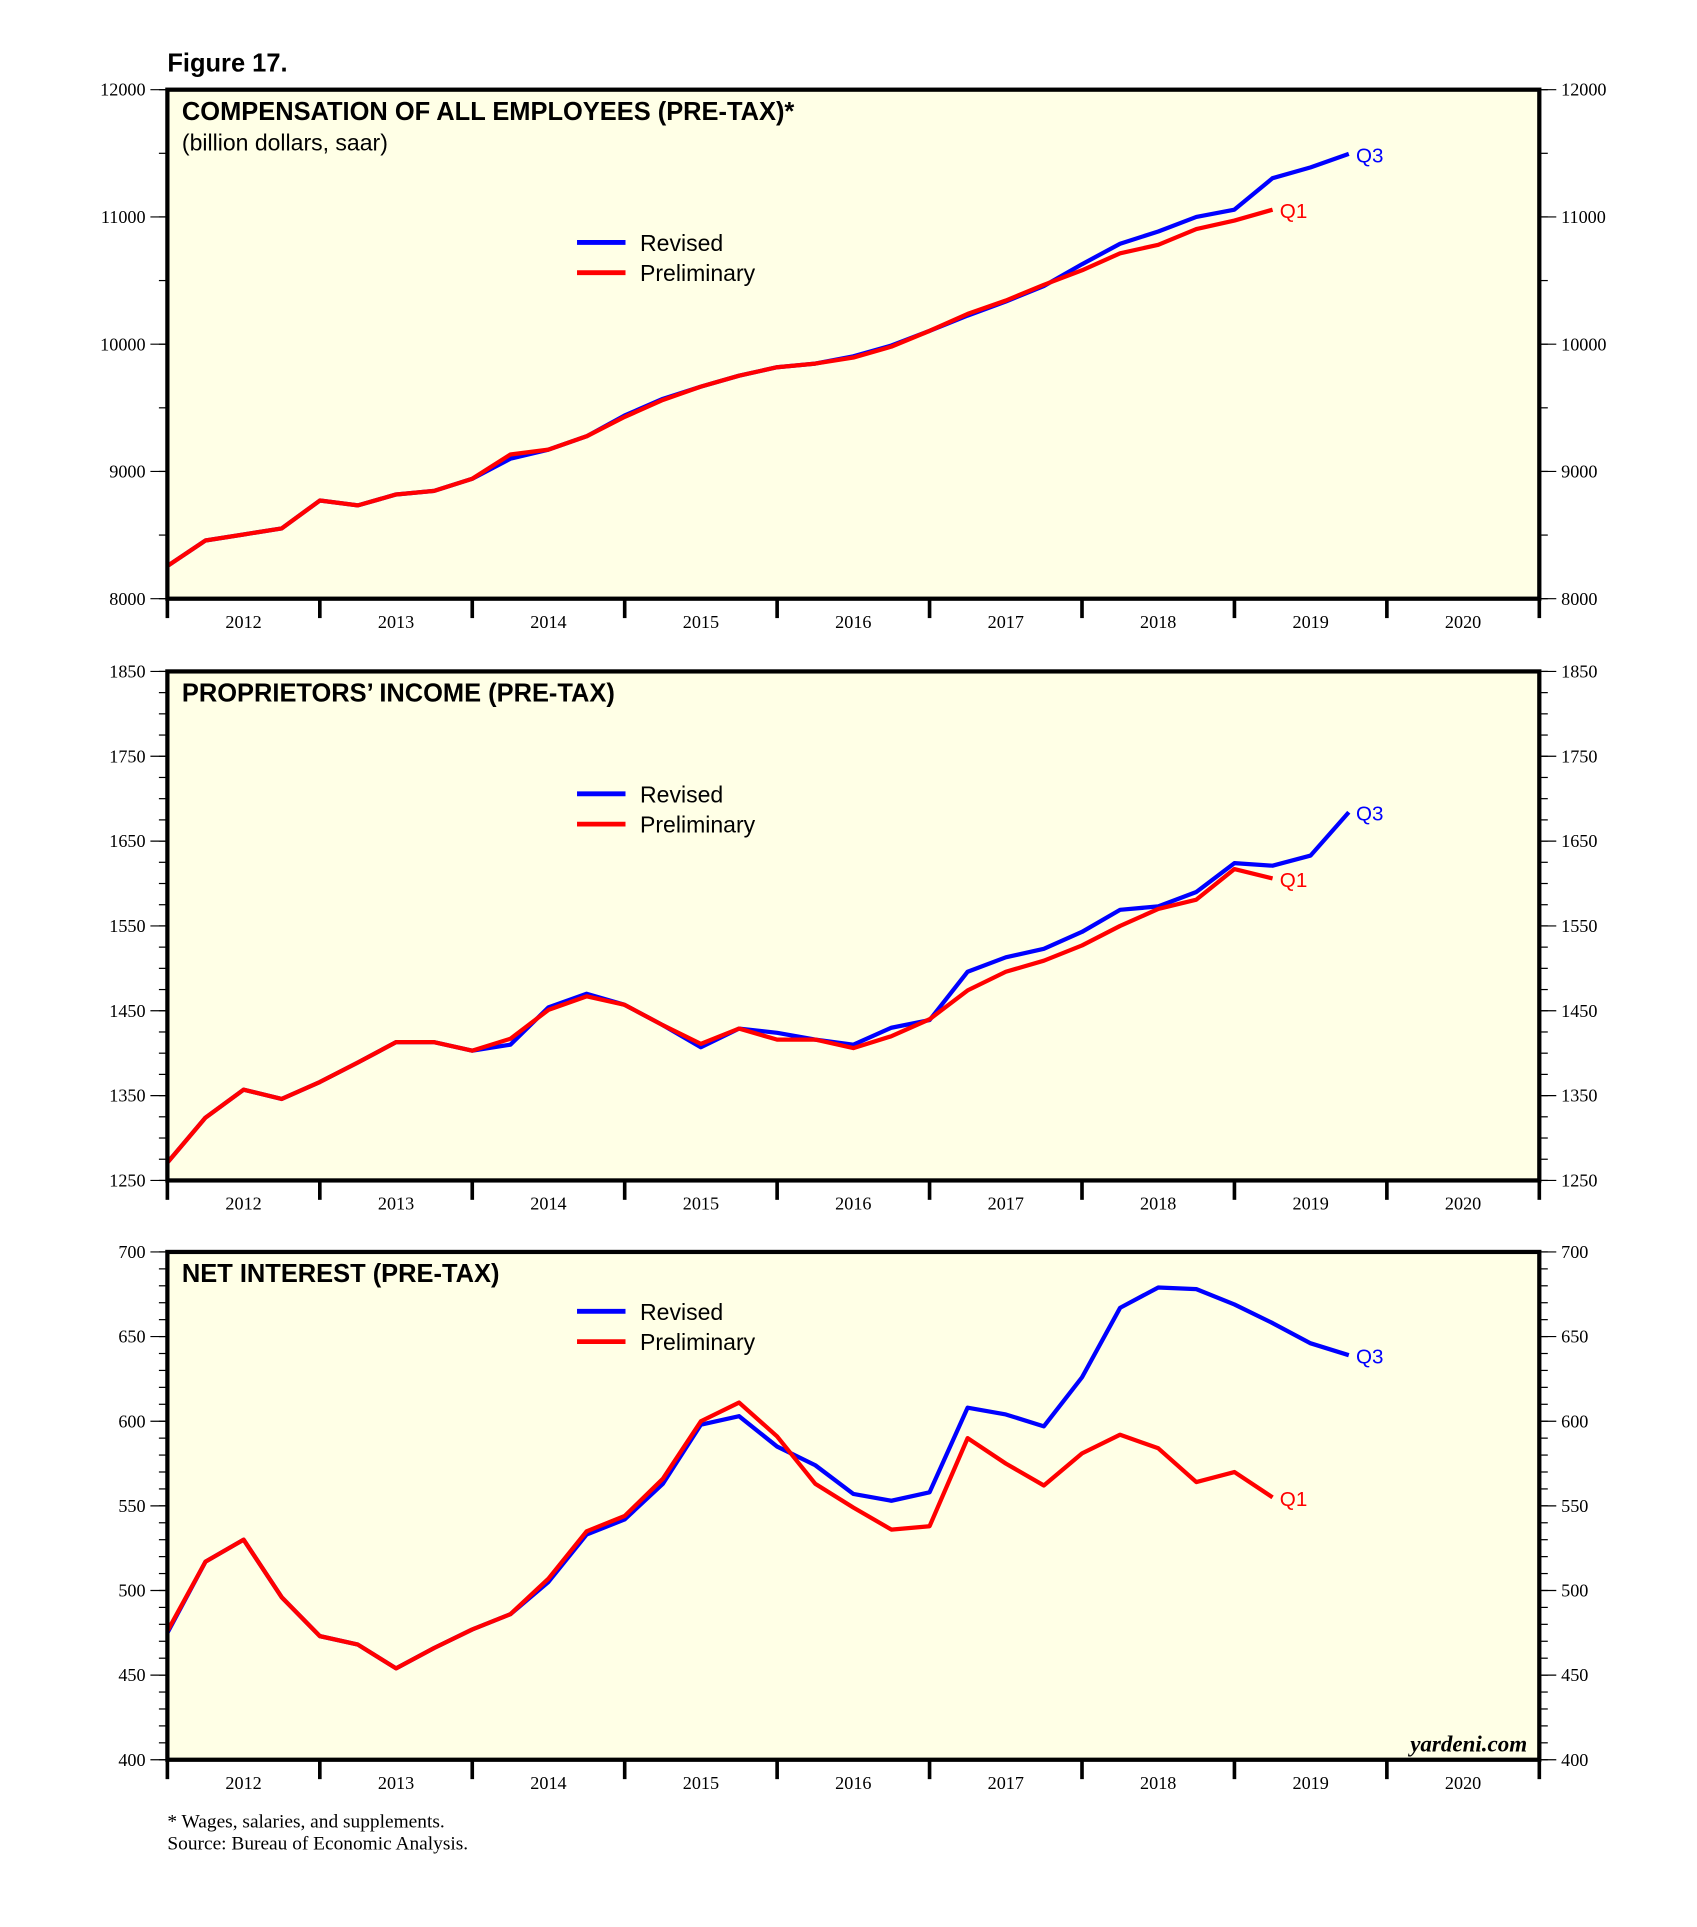 The image size is (1697, 1927). Describe the element at coordinates (1579, 841) in the screenshot. I see `y-tick-label-right: 1650` at that location.